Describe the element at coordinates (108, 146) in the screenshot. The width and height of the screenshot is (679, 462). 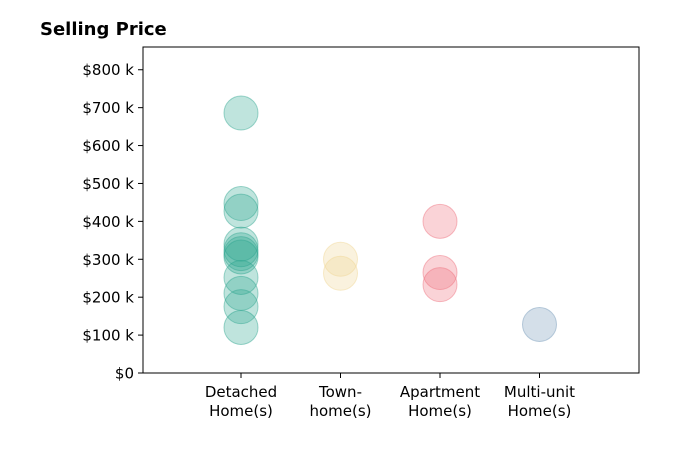
I see `y-tick-label: $600 k` at that location.